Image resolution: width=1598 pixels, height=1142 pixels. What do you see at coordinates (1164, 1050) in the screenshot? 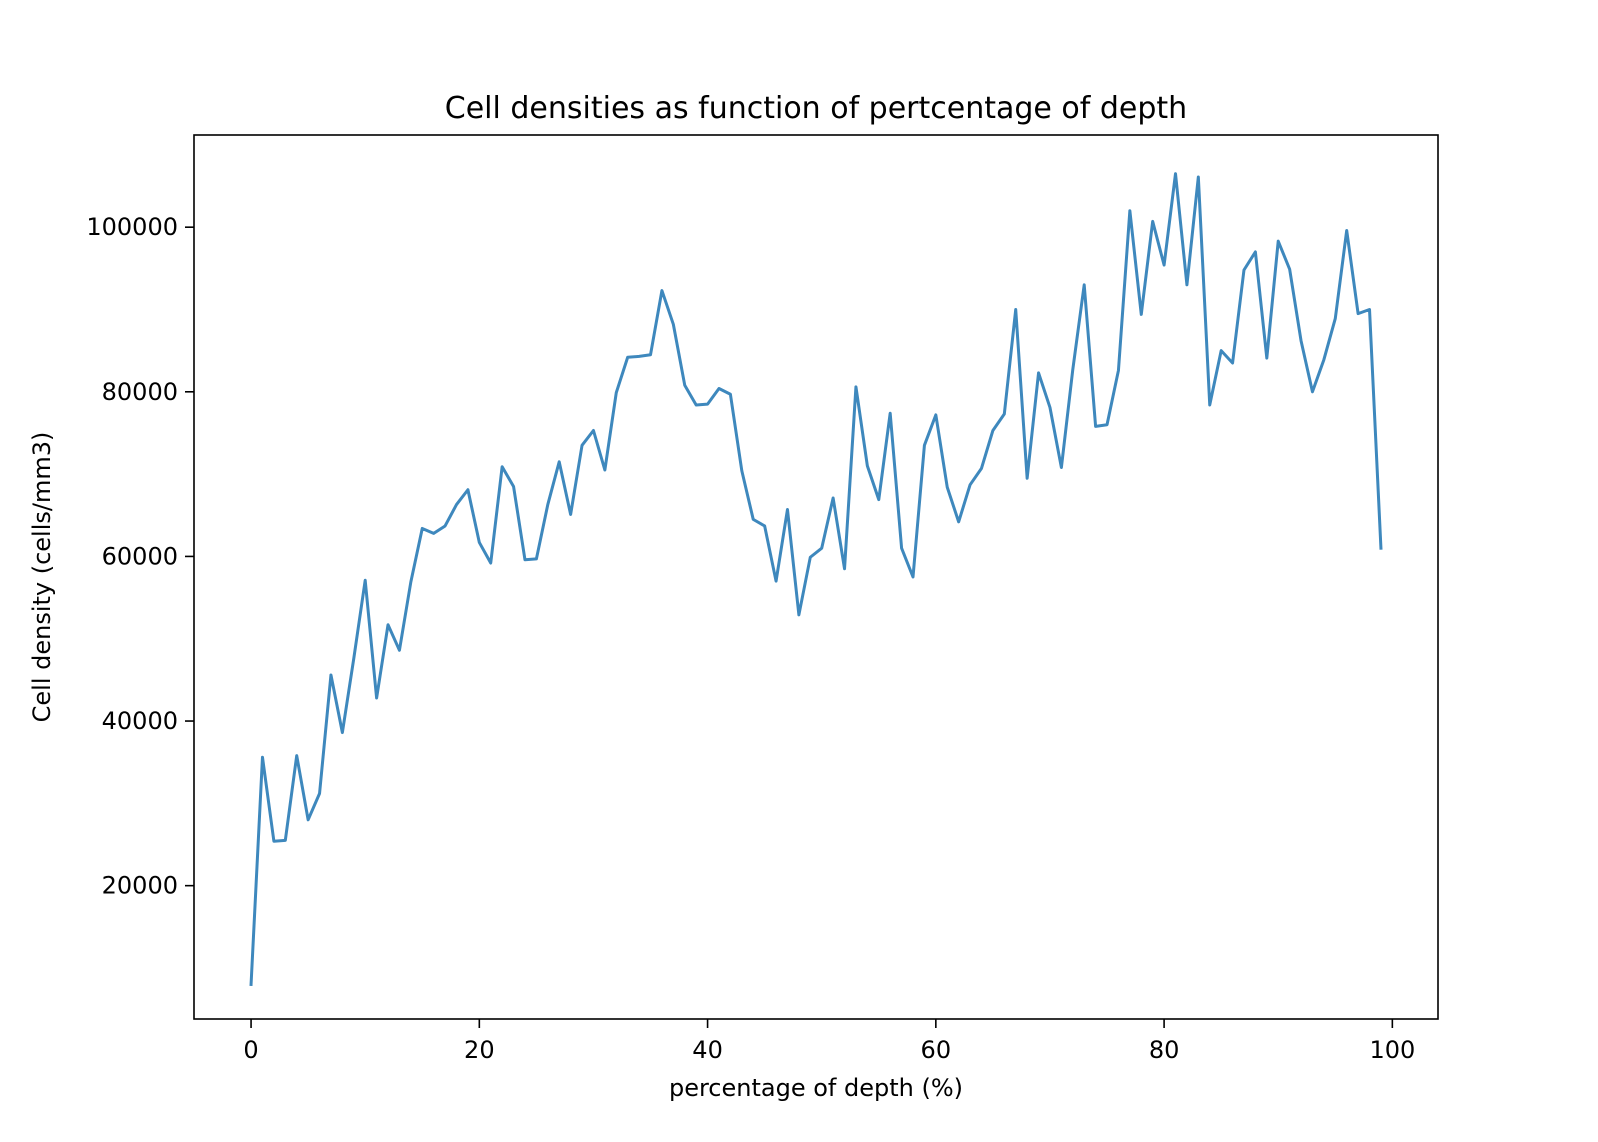
I see `x-tick-label: 80` at bounding box center [1164, 1050].